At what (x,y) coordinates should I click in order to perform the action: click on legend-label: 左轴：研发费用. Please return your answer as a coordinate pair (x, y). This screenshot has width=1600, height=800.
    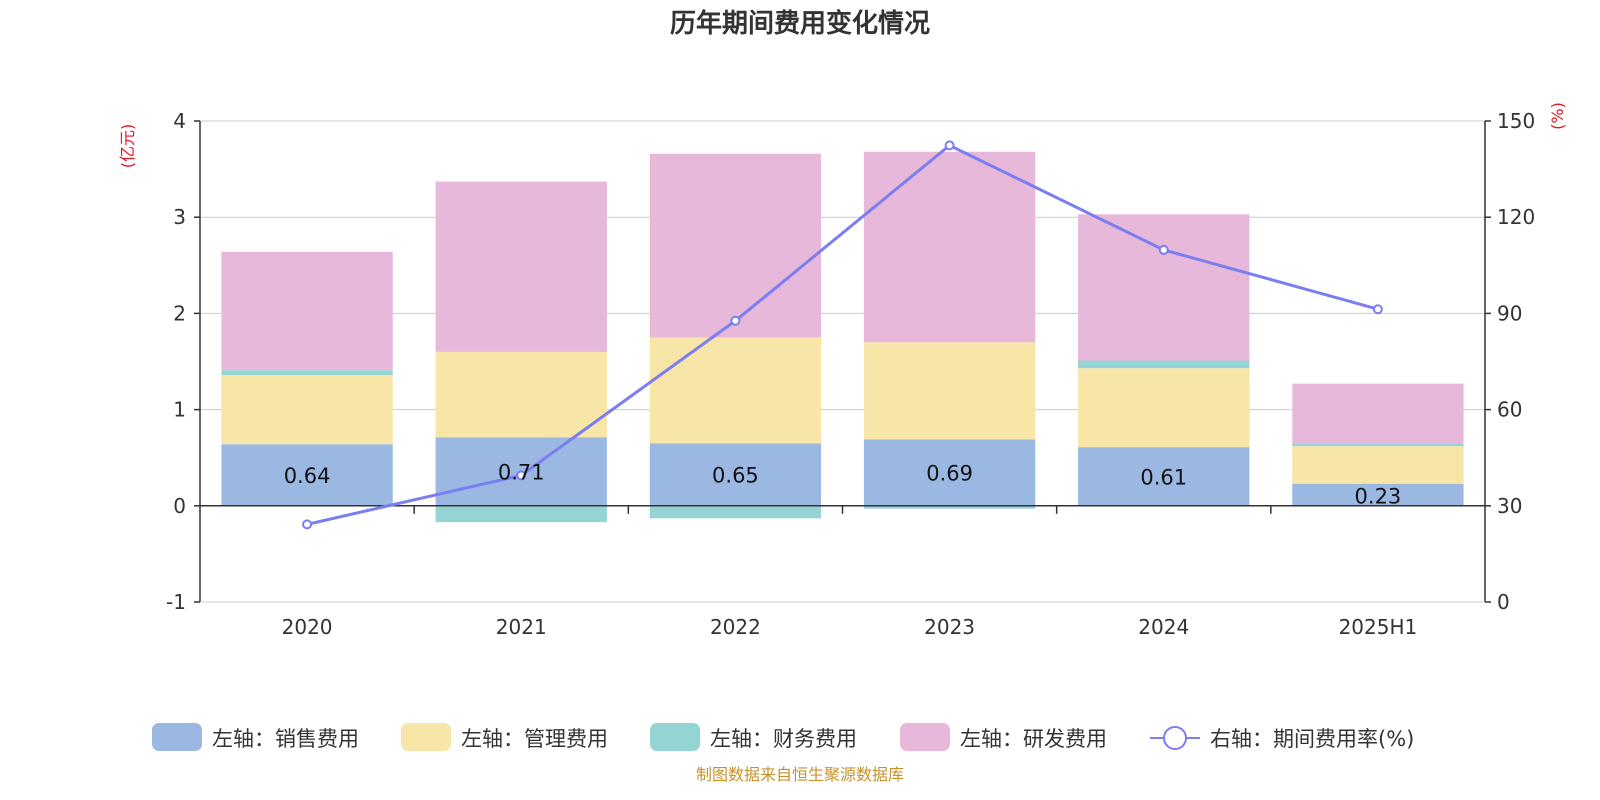
    Looking at the image, I should click on (1033, 739).